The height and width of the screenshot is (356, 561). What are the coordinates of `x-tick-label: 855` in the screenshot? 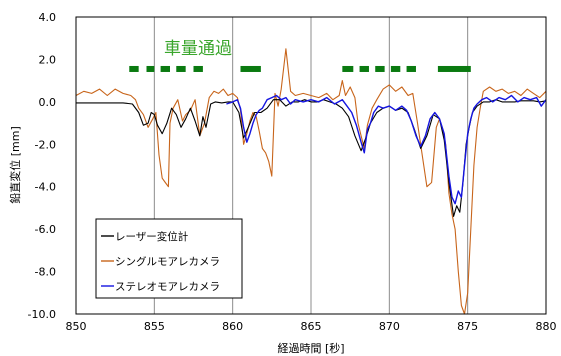 It's located at (154, 326).